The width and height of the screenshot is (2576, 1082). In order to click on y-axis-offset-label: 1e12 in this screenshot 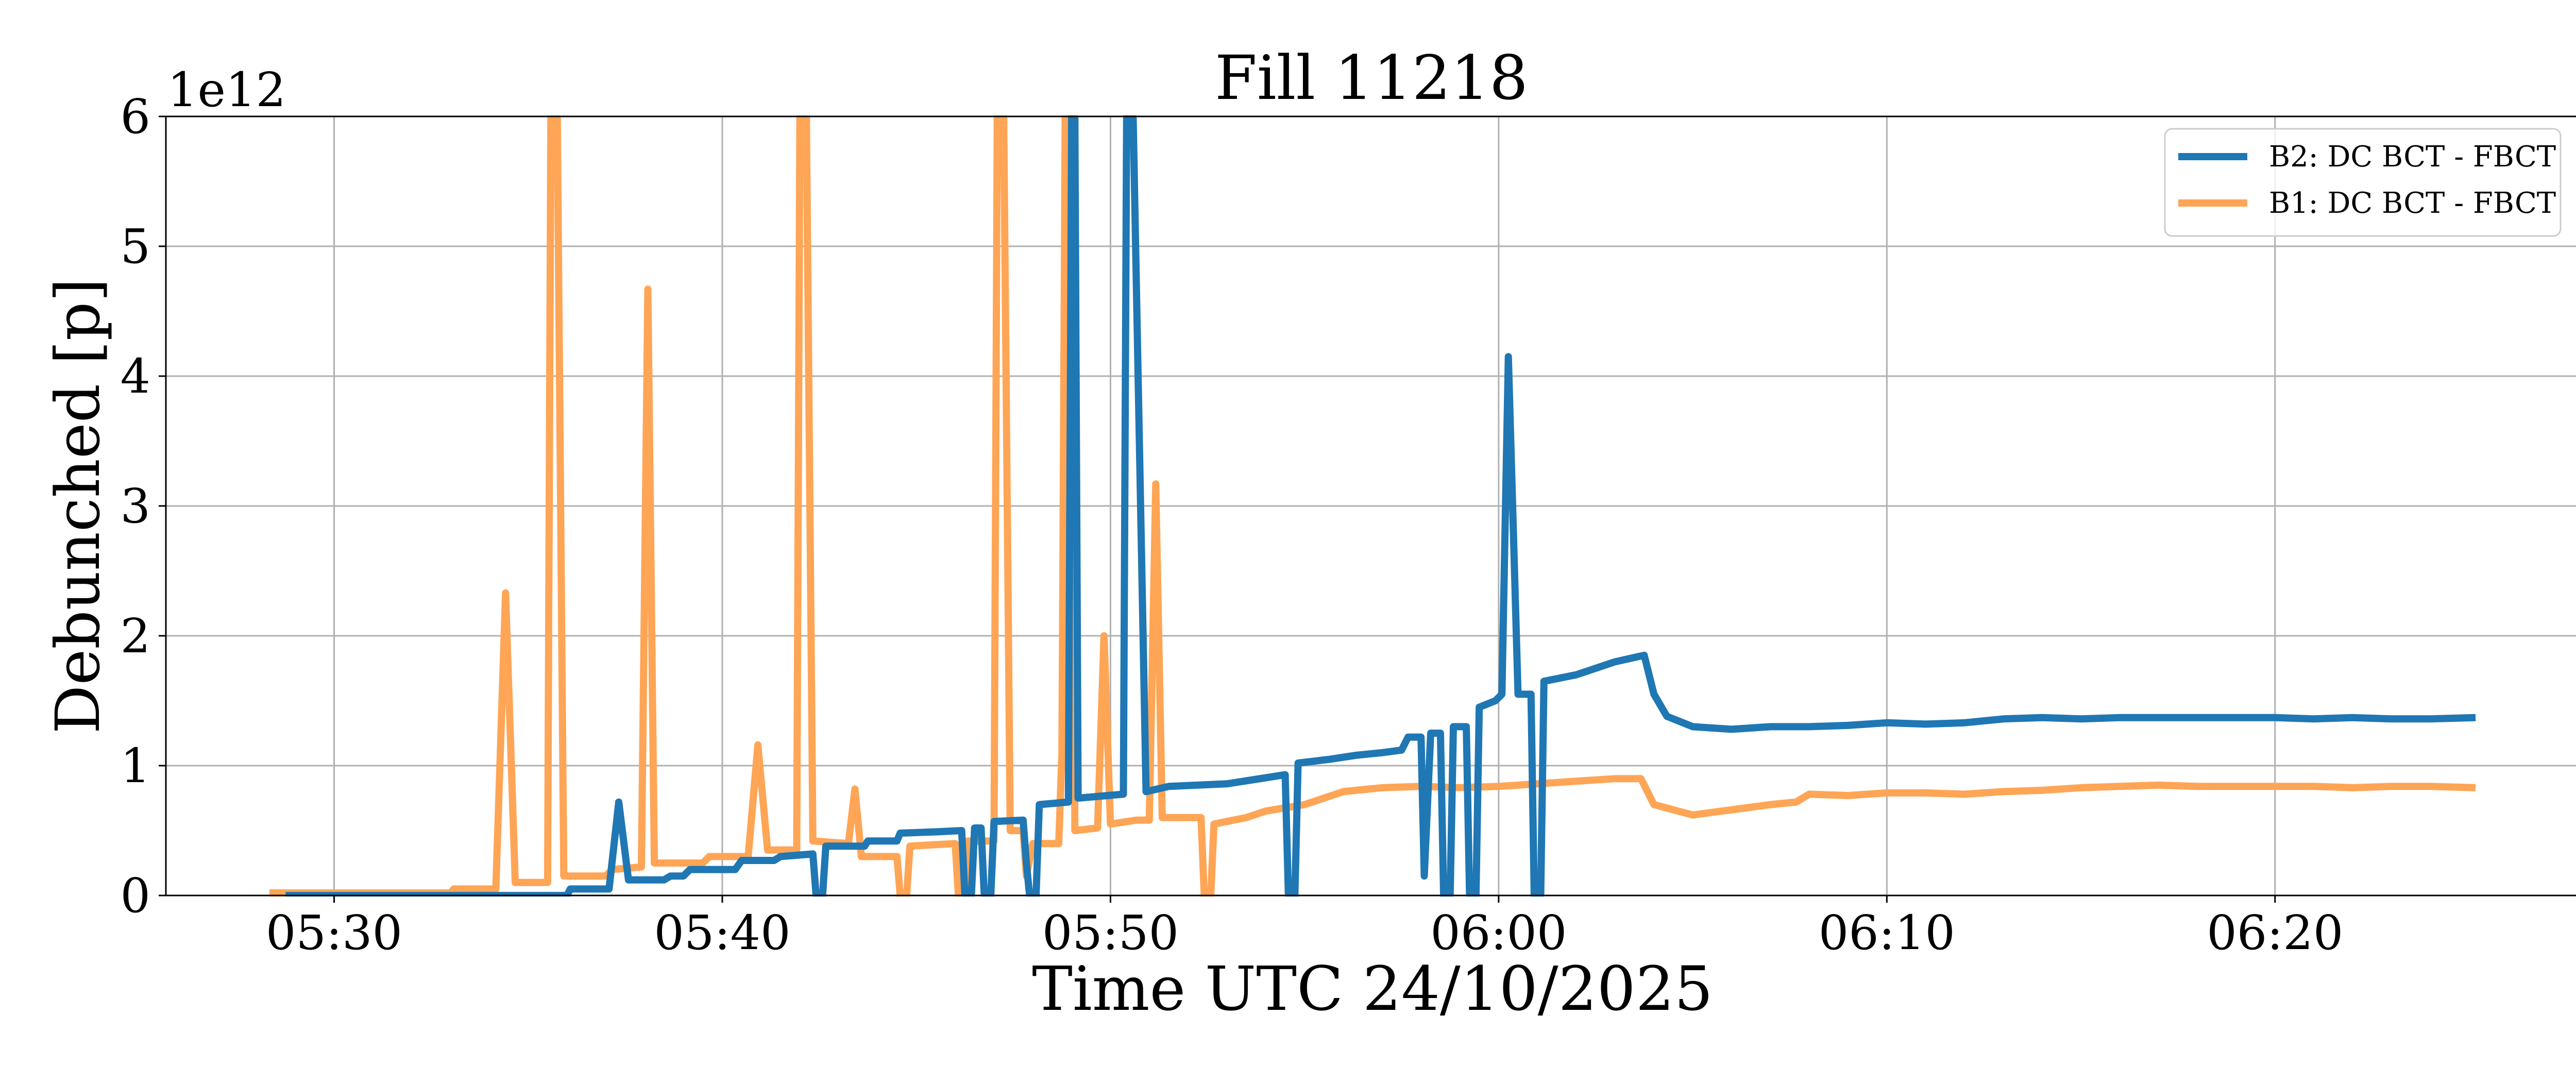, I will do `click(226, 89)`.